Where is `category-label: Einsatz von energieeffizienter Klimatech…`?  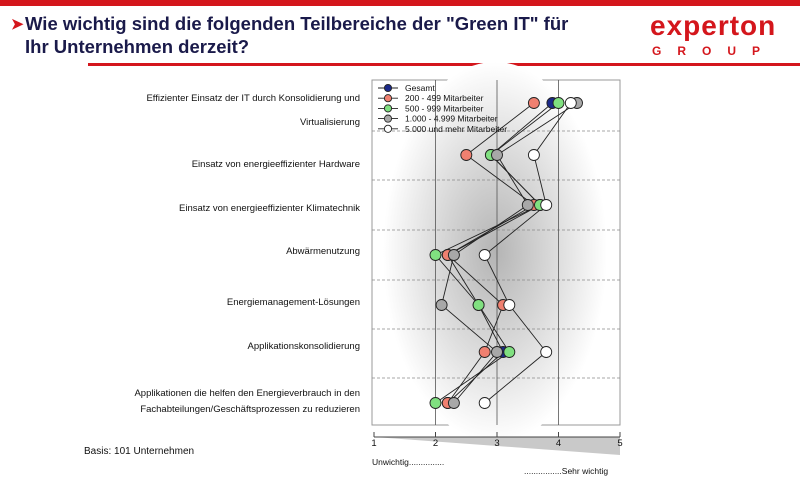
category-label: Einsatz von energieeffizienter Klimatech… is located at coordinates (269, 208).